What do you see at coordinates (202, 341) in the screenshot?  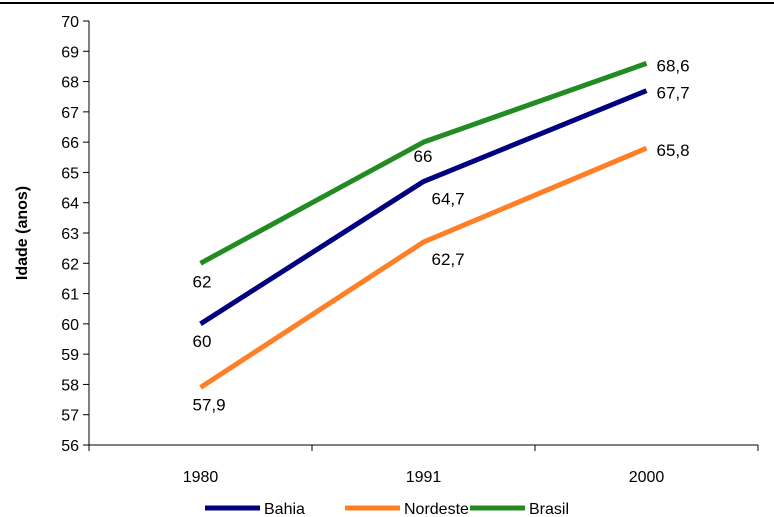 I see `data-label-bahia: 60` at bounding box center [202, 341].